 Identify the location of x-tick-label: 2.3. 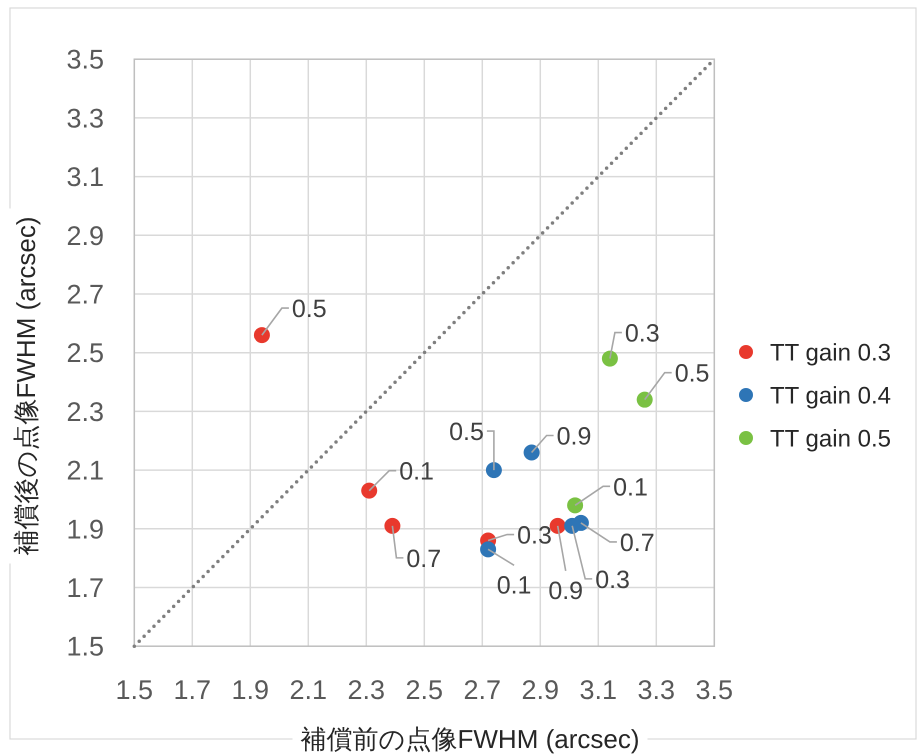
(367, 690).